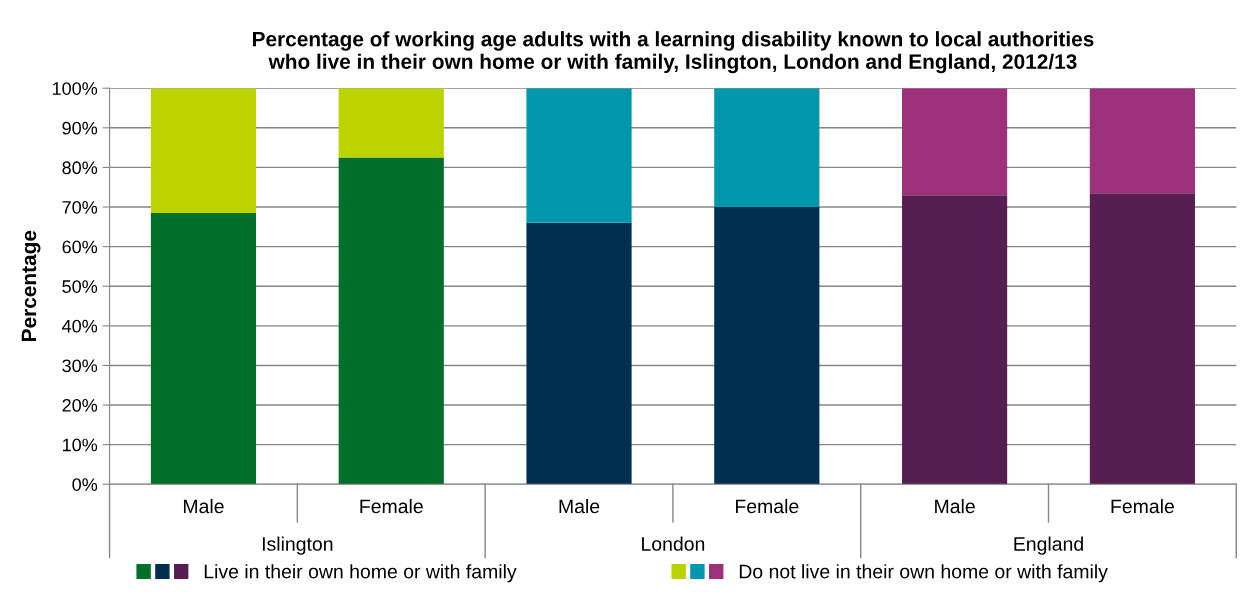 The width and height of the screenshot is (1245, 592). What do you see at coordinates (80, 286) in the screenshot?
I see `y-tick-label: 50%` at bounding box center [80, 286].